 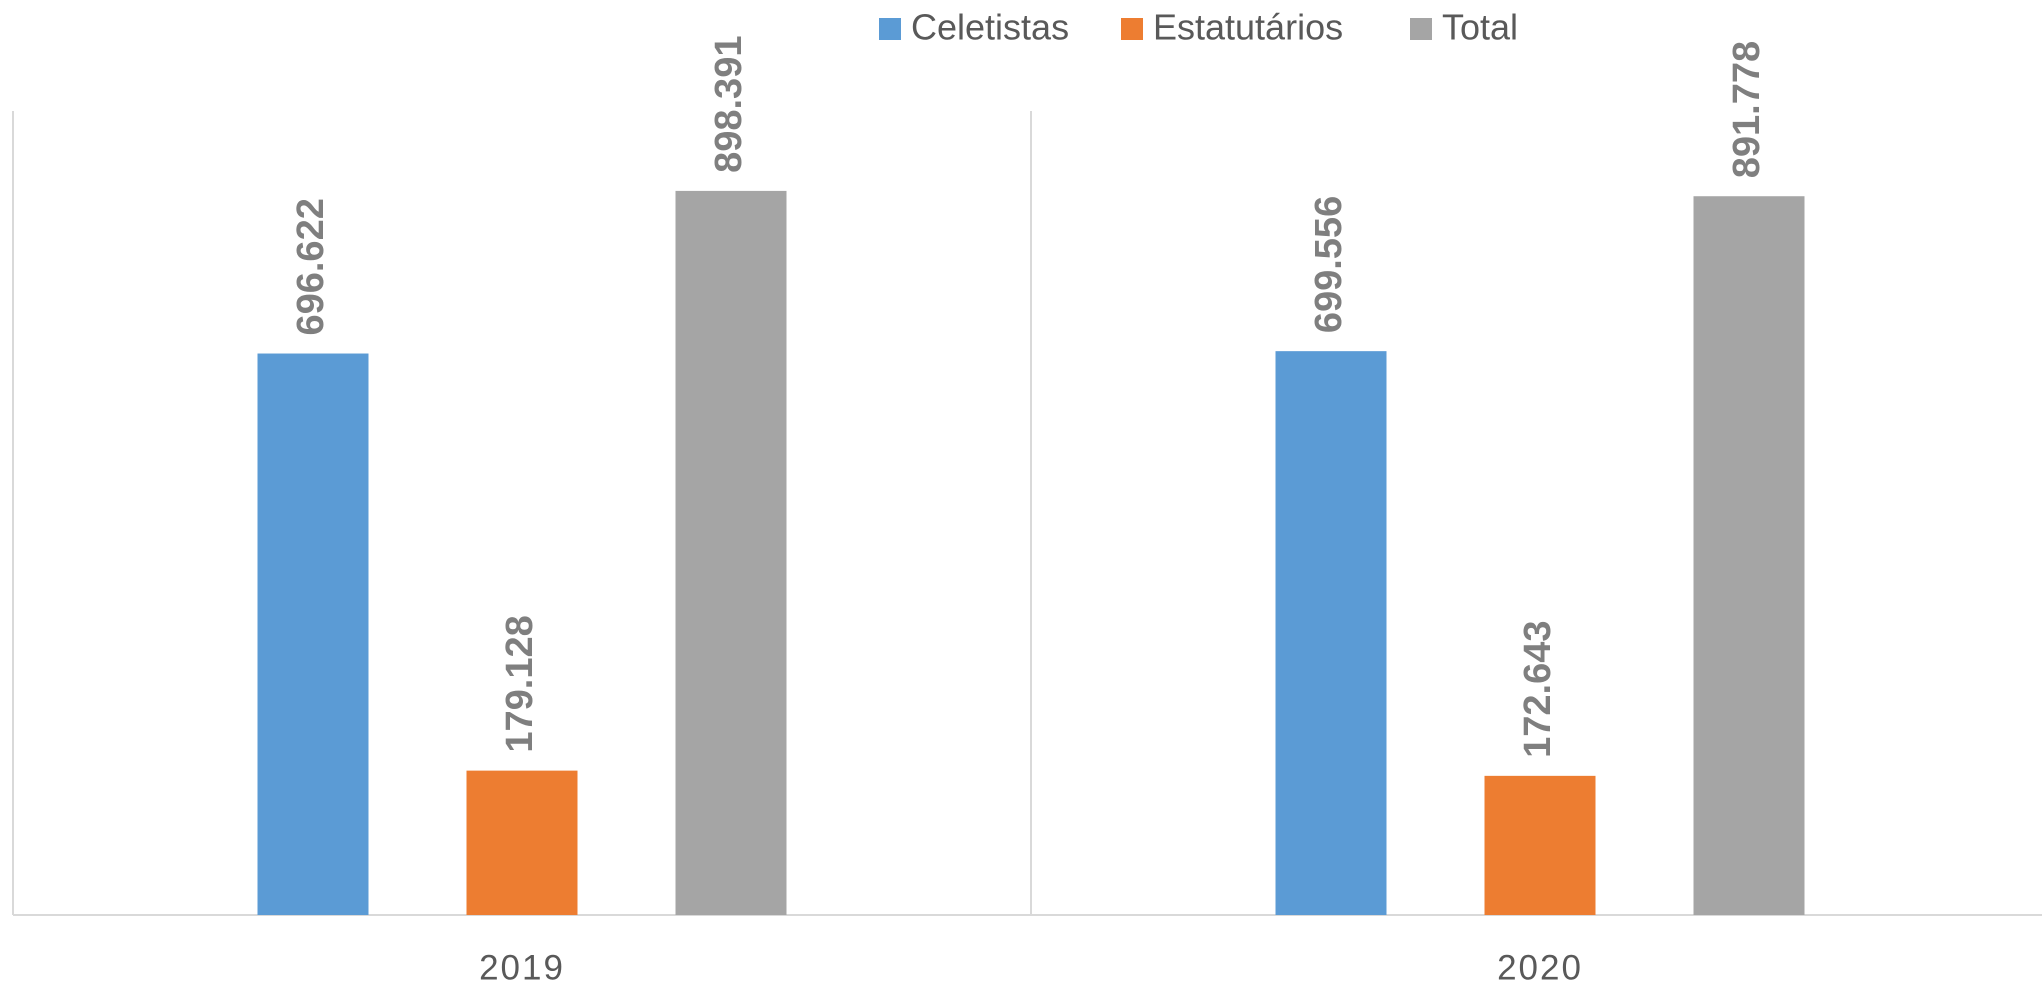 What do you see at coordinates (1747, 109) in the screenshot?
I see `data-label: 891.778` at bounding box center [1747, 109].